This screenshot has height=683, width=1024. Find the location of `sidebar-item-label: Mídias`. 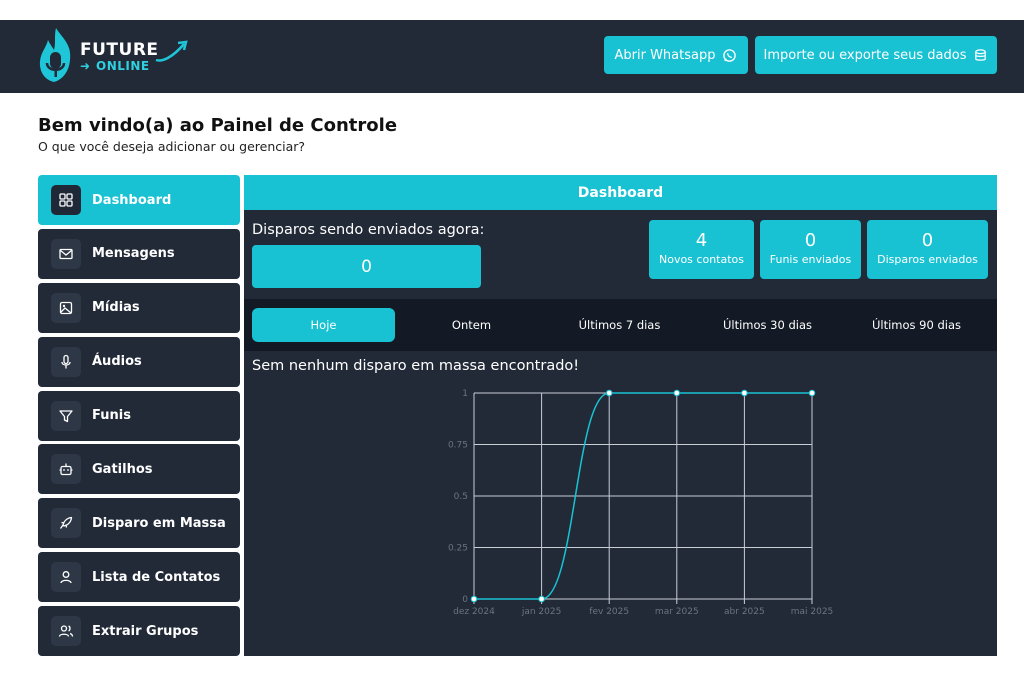

sidebar-item-label: Mídias is located at coordinates (116, 308).